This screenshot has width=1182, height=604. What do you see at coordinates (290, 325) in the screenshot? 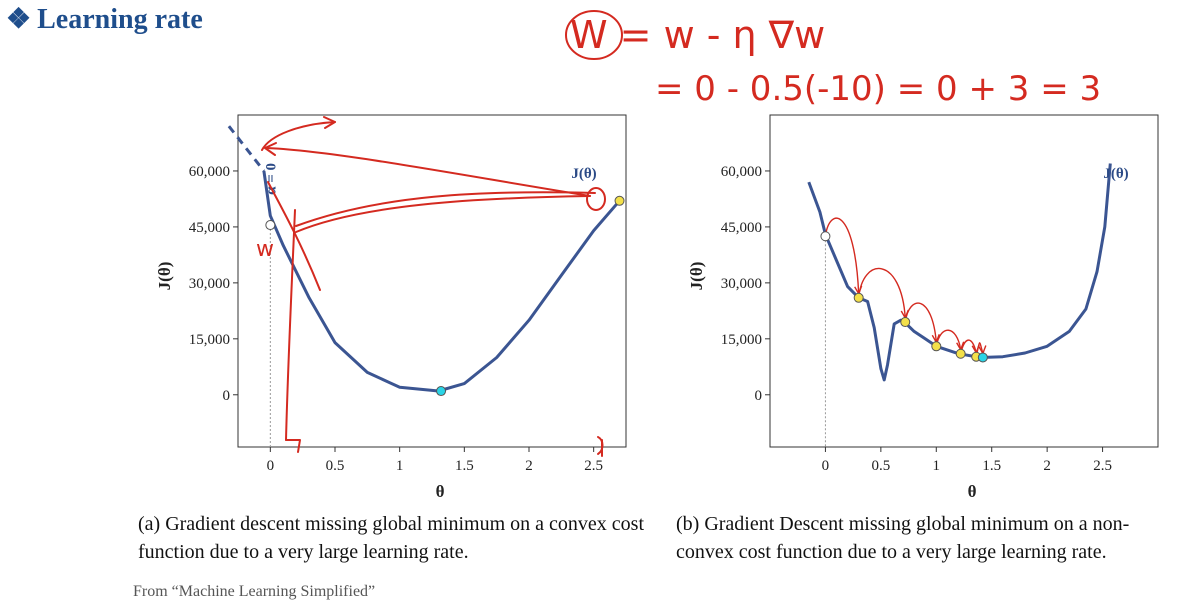
I see `vertical-stroke` at bounding box center [290, 325].